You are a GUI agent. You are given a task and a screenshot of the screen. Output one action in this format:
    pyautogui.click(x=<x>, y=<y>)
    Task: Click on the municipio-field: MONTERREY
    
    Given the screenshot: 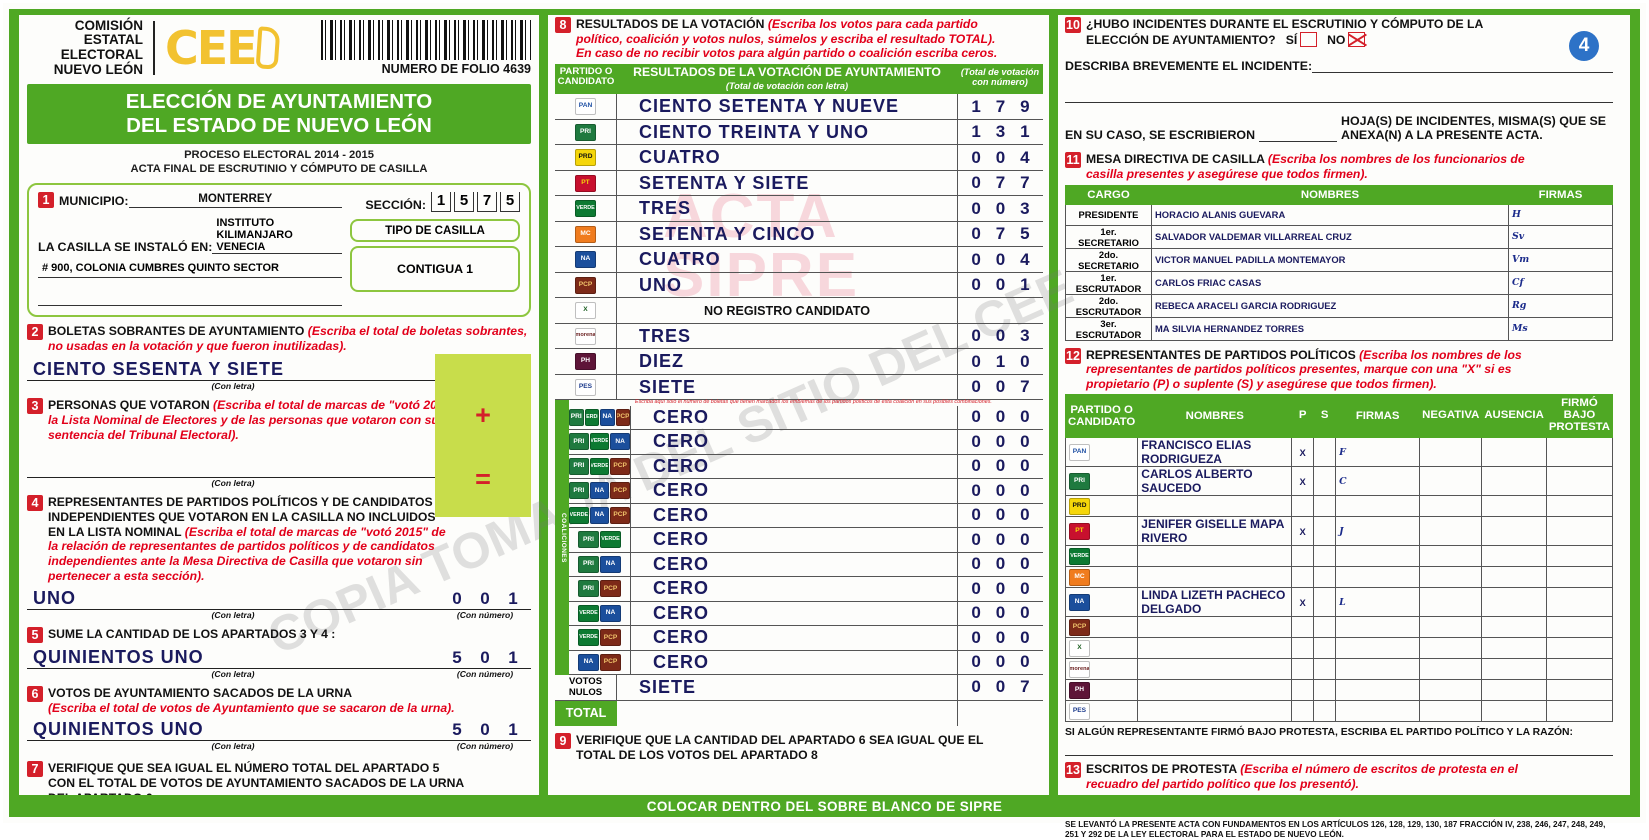 What is the action you would take?
    pyautogui.click(x=235, y=200)
    